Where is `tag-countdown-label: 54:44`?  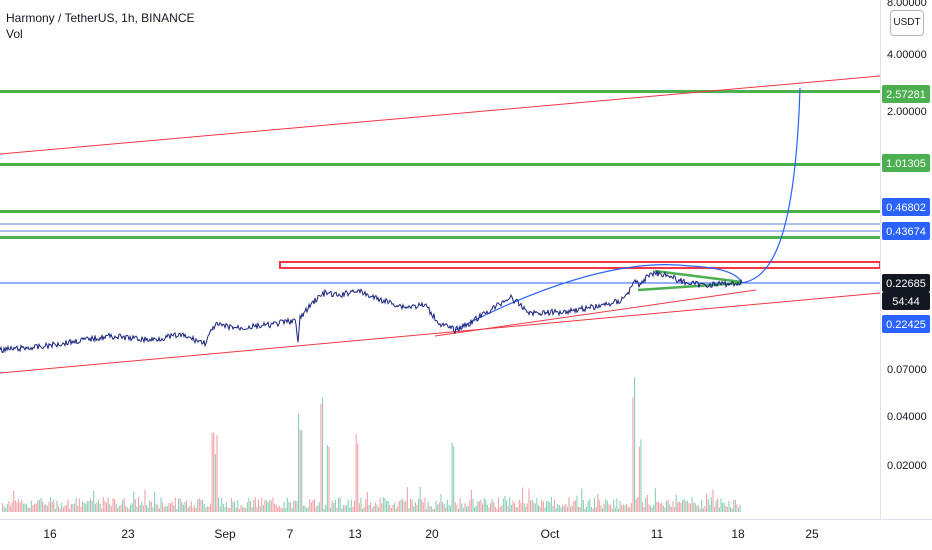
tag-countdown-label: 54:44 is located at coordinates (906, 302).